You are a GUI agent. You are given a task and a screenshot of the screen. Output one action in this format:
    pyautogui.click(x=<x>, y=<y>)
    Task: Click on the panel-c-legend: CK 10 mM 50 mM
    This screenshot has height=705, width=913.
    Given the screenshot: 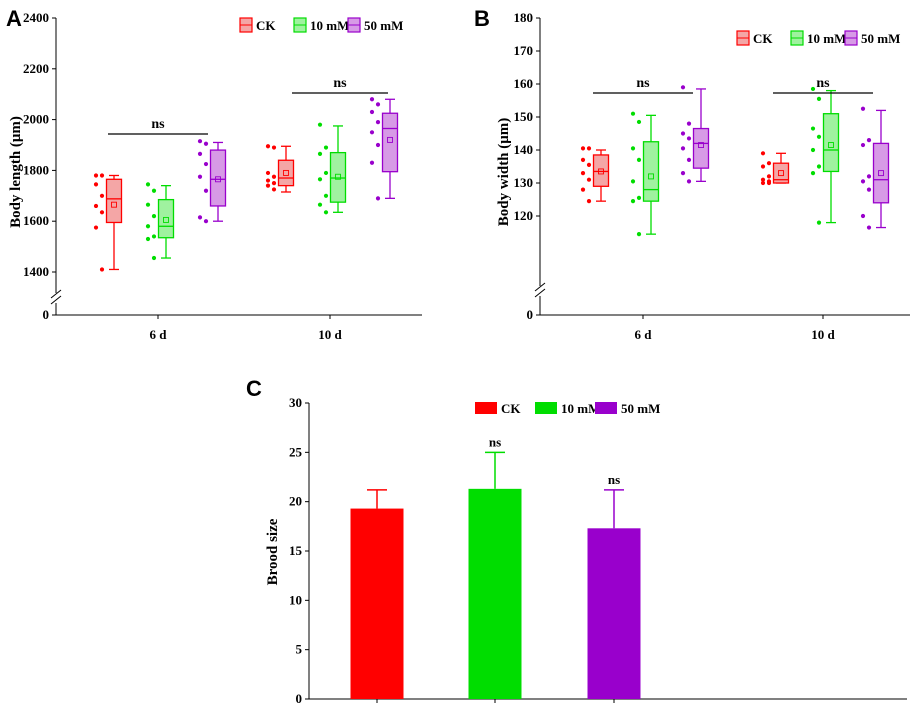 What is the action you would take?
    pyautogui.click(x=567, y=408)
    